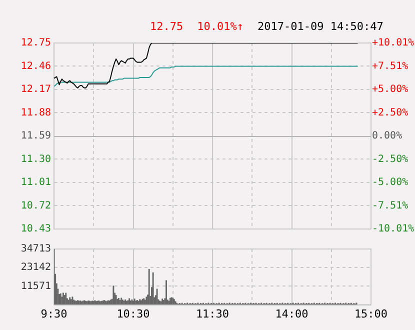 Image resolution: width=415 pixels, height=330 pixels. What do you see at coordinates (35, 268) in the screenshot?
I see `y-tick-label: 23142` at bounding box center [35, 268].